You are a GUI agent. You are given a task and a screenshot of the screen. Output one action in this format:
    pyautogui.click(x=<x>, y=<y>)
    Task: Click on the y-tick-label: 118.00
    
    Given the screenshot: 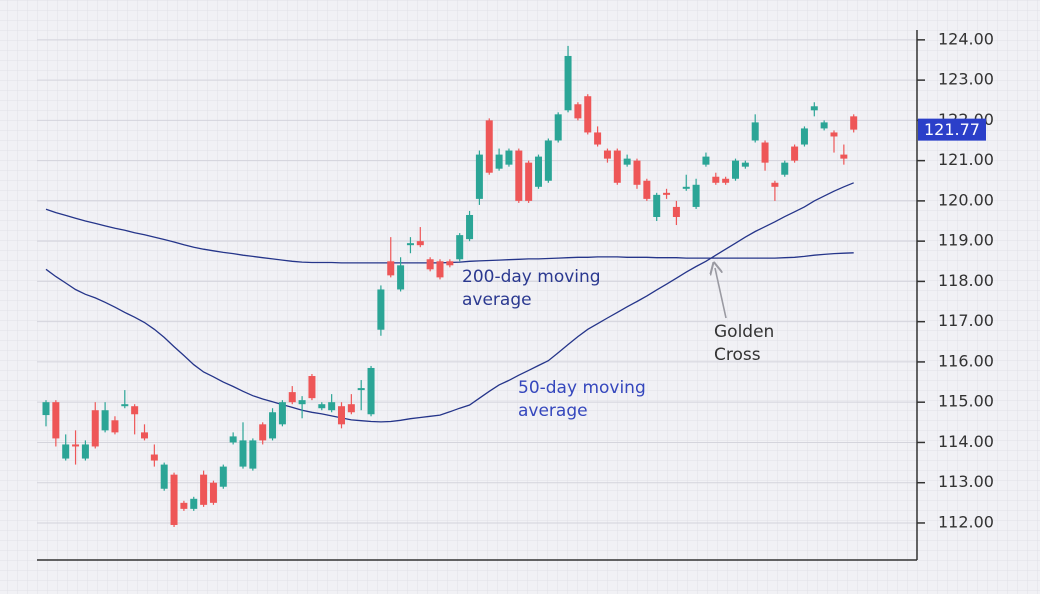 What is the action you would take?
    pyautogui.click(x=966, y=280)
    